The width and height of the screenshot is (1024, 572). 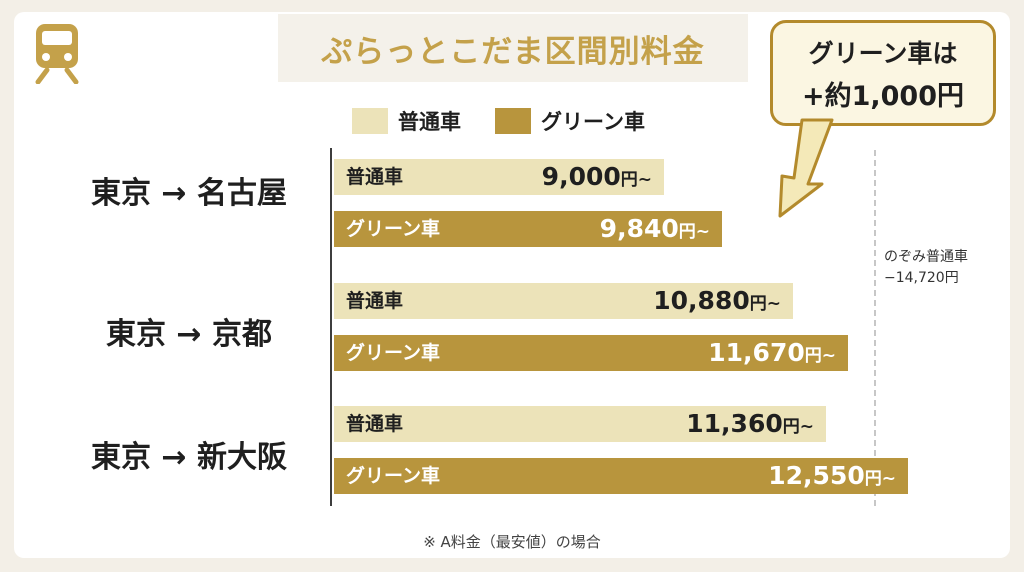 I want to click on legend: 普通車 グリーン車, so click(x=515, y=121).